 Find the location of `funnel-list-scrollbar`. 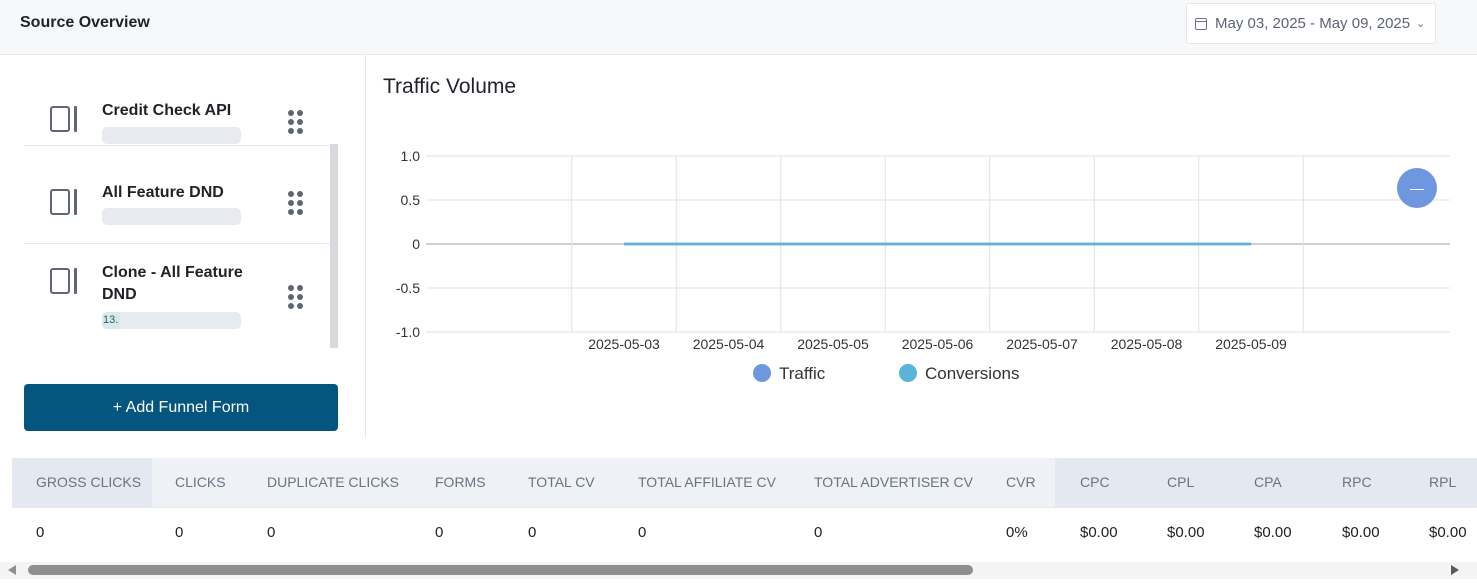

funnel-list-scrollbar is located at coordinates (334, 246).